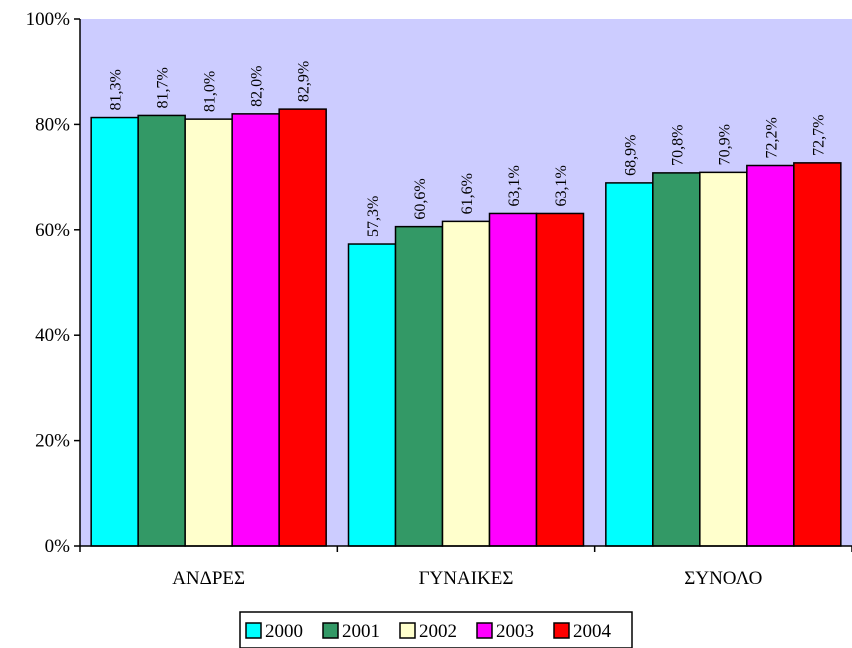 Image resolution: width=852 pixels, height=648 pixels. What do you see at coordinates (373, 216) in the screenshot?
I see `data-label: 57,3%` at bounding box center [373, 216].